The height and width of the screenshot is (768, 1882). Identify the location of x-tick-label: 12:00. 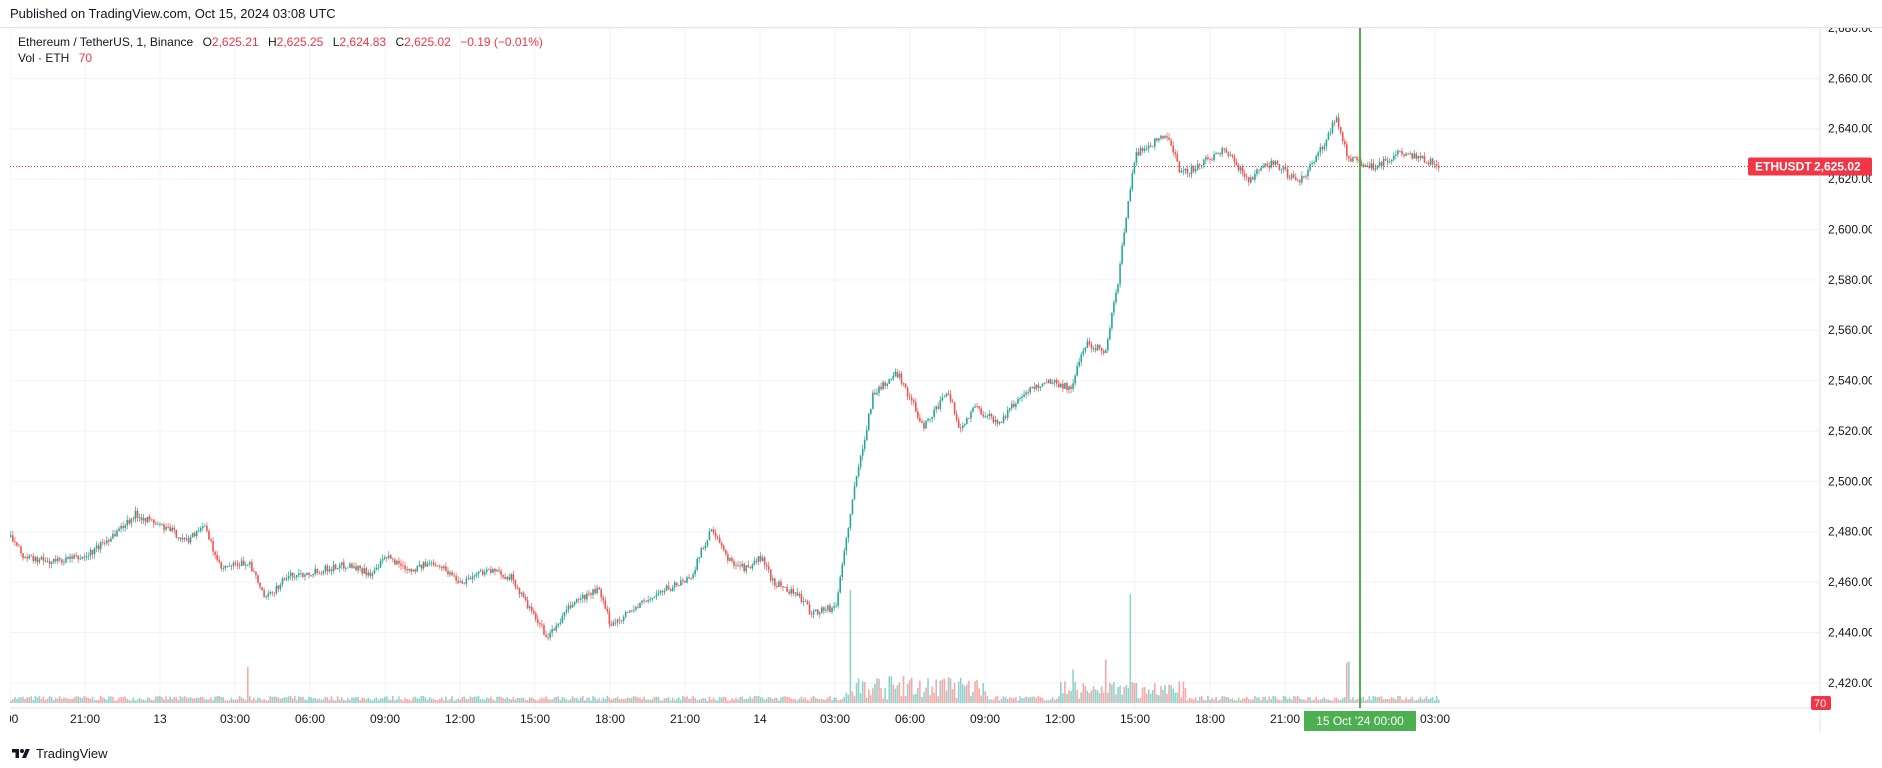
(1060, 719).